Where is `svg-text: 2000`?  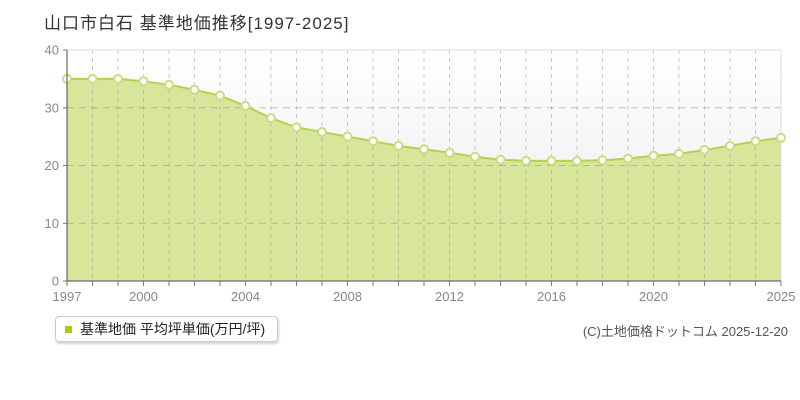
svg-text: 2000 is located at coordinates (143, 296).